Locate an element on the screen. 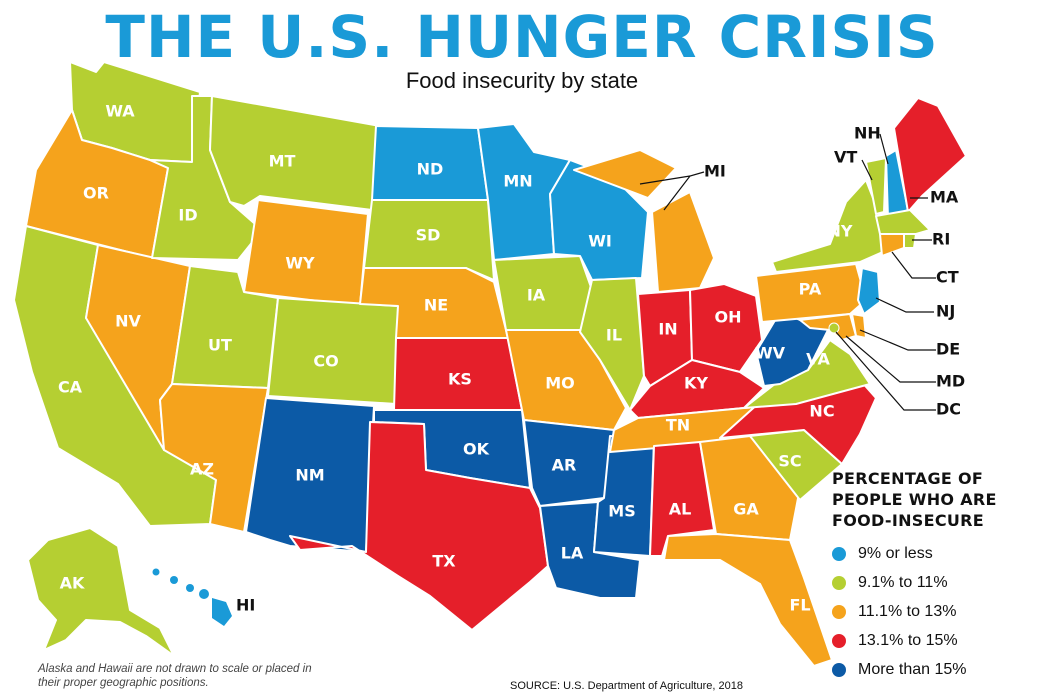 This screenshot has height=700, width=1044. state-label-sd: SD is located at coordinates (428, 235).